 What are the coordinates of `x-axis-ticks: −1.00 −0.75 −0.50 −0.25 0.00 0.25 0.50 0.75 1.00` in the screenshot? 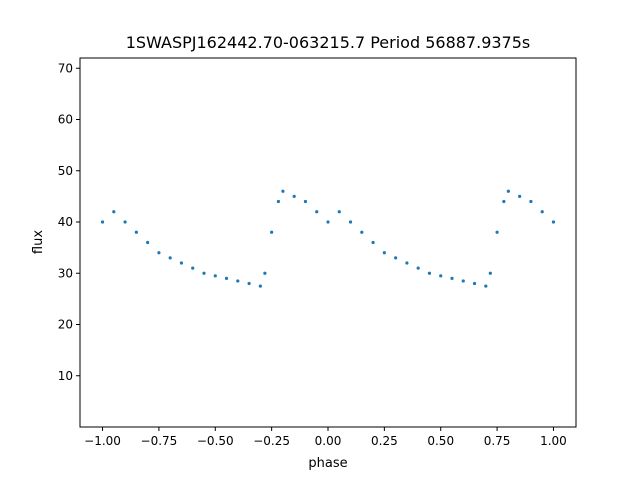 It's located at (325, 437).